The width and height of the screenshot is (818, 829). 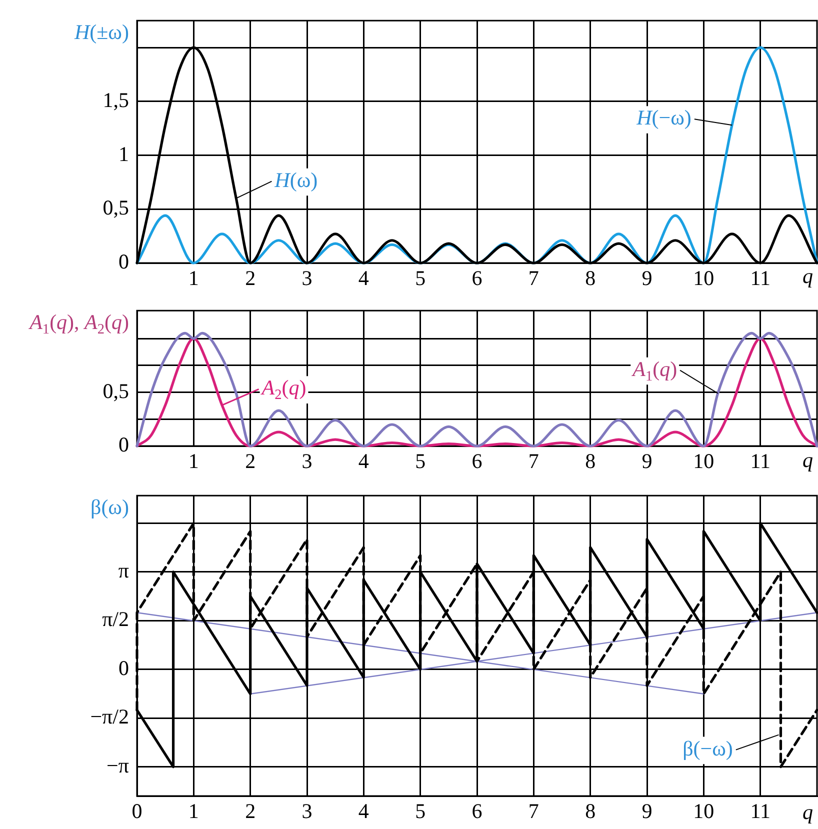 I want to click on y-axis-title: β(ω), so click(x=110, y=507).